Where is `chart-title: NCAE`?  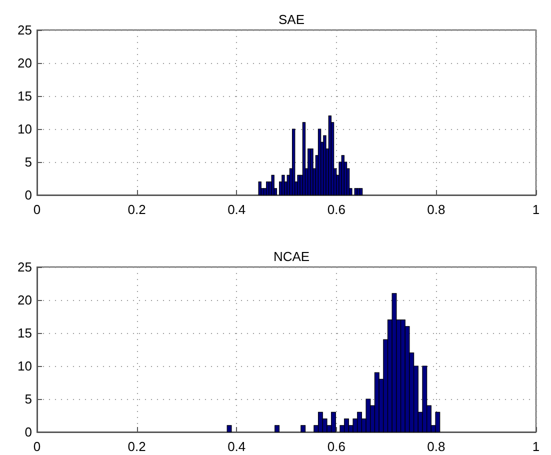 chart-title: NCAE is located at coordinates (291, 256).